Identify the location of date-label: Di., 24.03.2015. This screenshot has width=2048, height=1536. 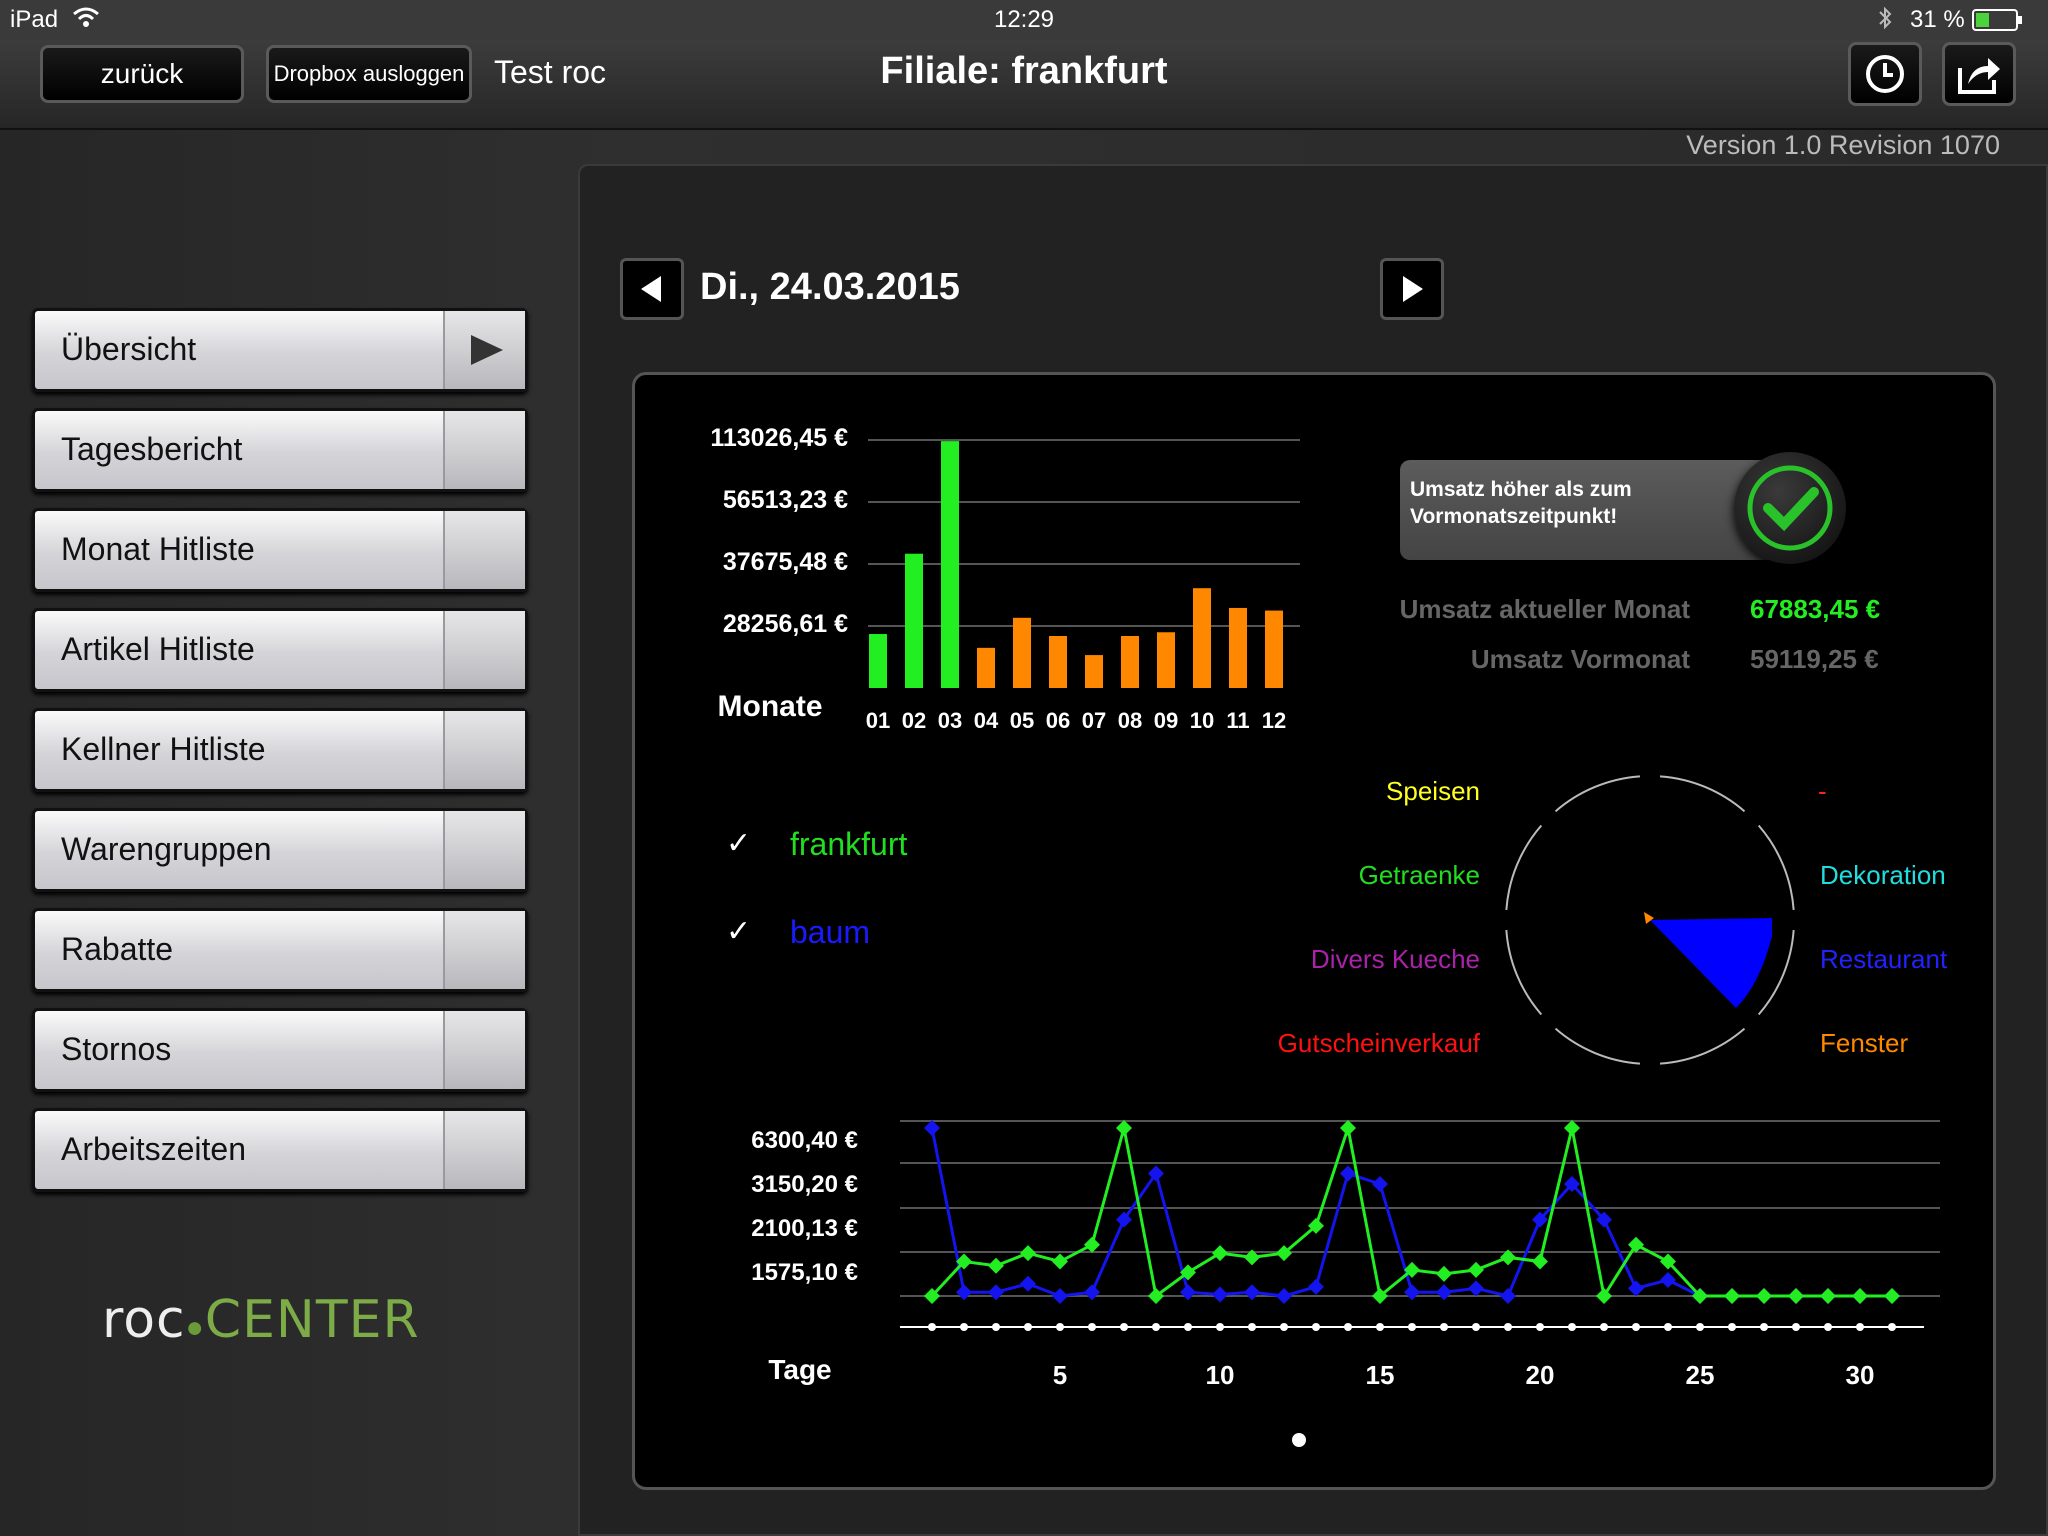
(830, 287).